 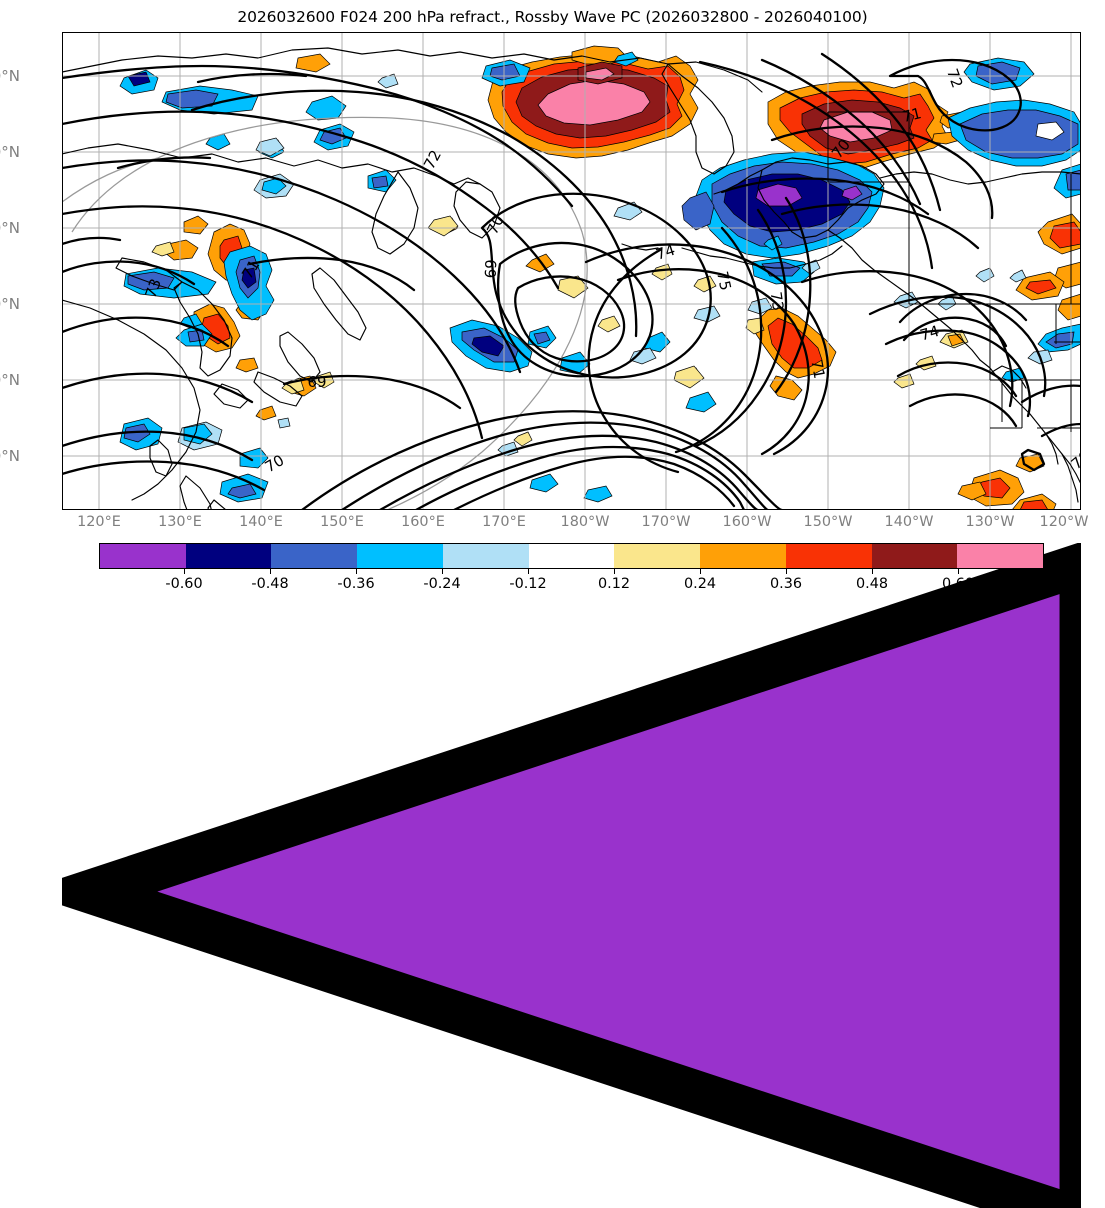 What do you see at coordinates (914, 556) in the screenshot?
I see `colorbar-cell-dark-red` at bounding box center [914, 556].